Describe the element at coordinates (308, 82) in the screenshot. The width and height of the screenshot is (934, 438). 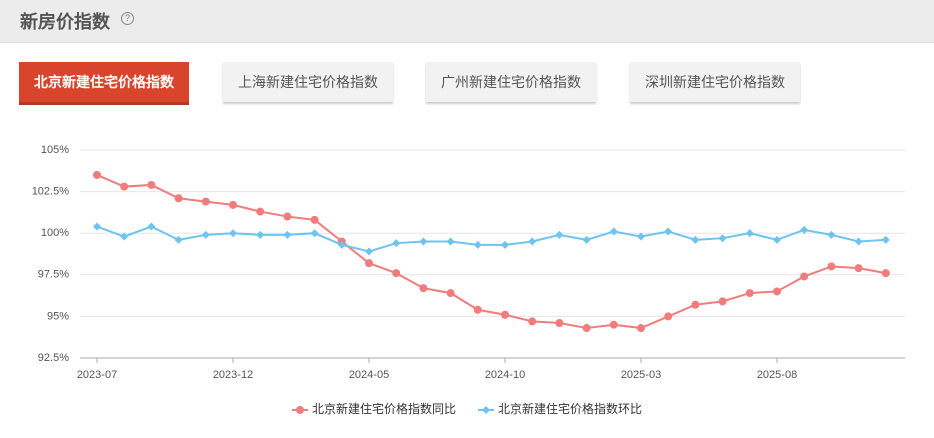
I see `tab: 上海新建住宅价格指数` at that location.